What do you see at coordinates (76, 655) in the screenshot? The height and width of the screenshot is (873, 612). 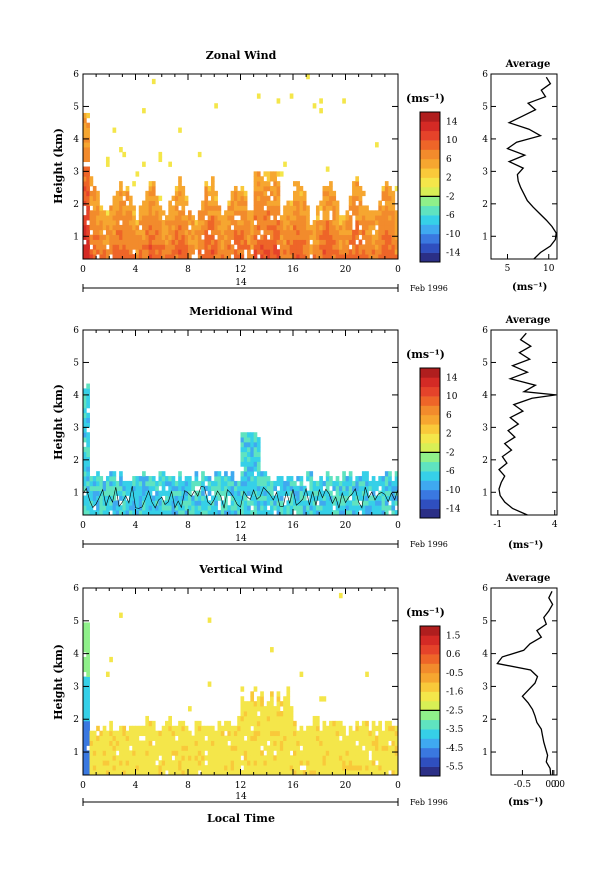 I see `y-tick-label: 4` at bounding box center [76, 655].